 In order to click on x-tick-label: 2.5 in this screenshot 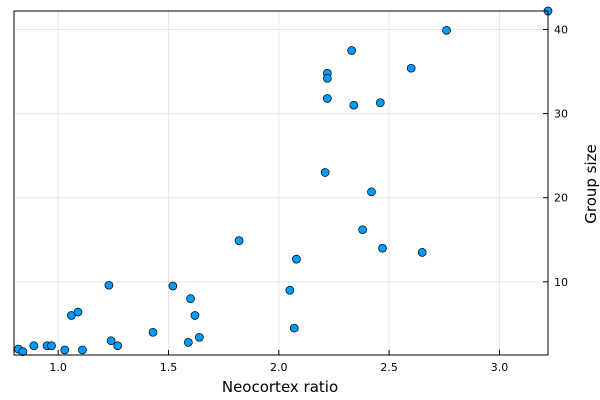, I will do `click(389, 367)`.